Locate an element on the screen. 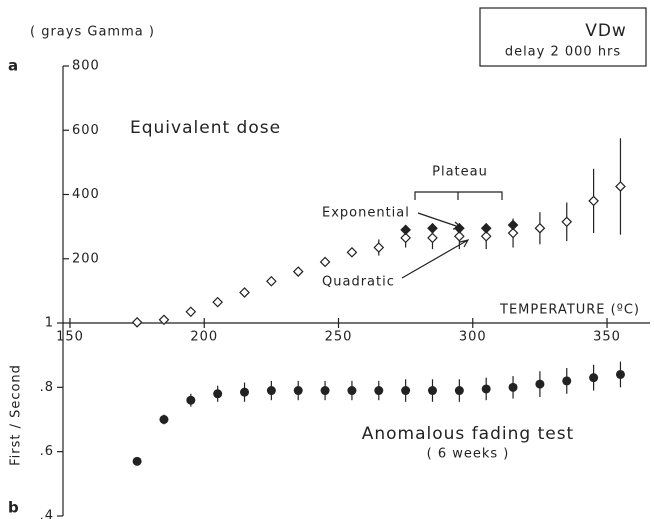 The width and height of the screenshot is (654, 519). plateau-label: Plateau is located at coordinates (460, 172).